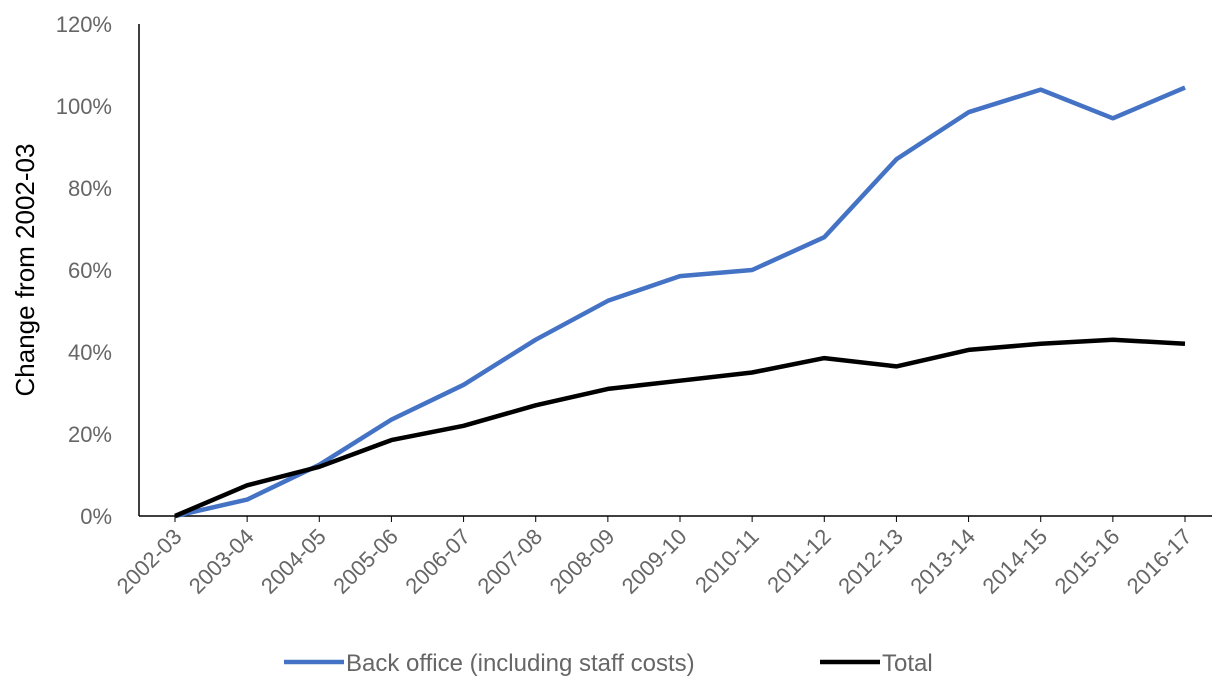 Image resolution: width=1223 pixels, height=682 pixels. What do you see at coordinates (1159, 561) in the screenshot?
I see `x-tick-label: 2016-17` at bounding box center [1159, 561].